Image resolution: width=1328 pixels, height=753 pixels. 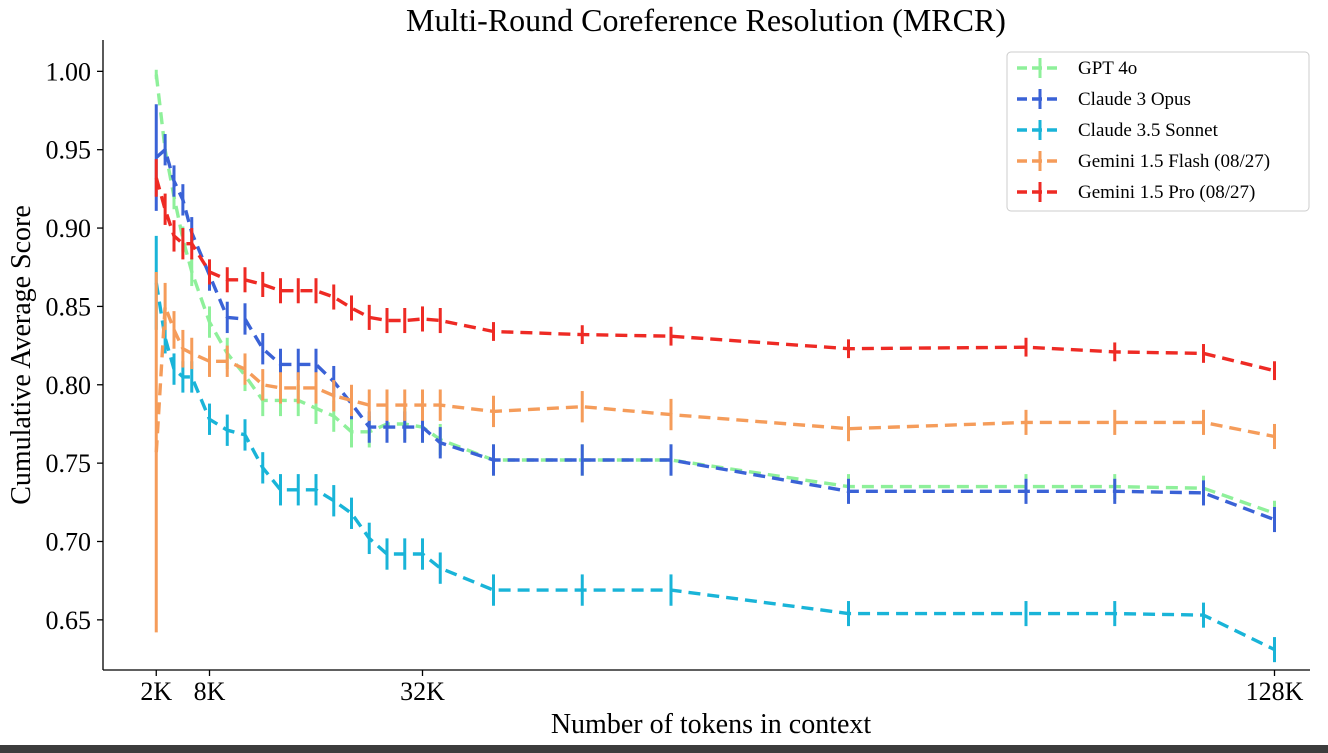 What do you see at coordinates (69, 306) in the screenshot?
I see `y-tick-label: 0.85` at bounding box center [69, 306].